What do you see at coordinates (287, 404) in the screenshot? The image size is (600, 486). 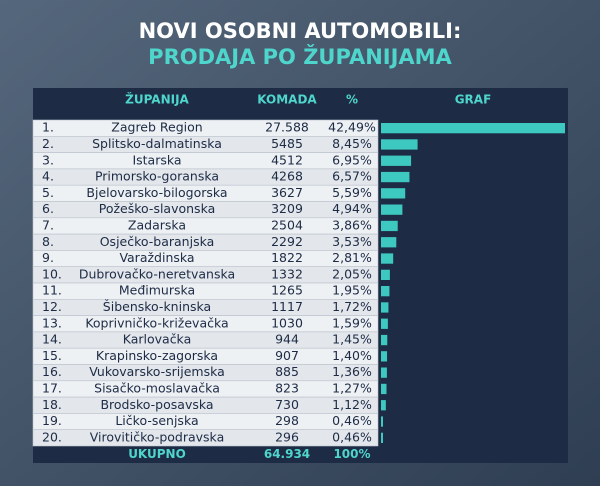 I see `count: 730` at bounding box center [287, 404].